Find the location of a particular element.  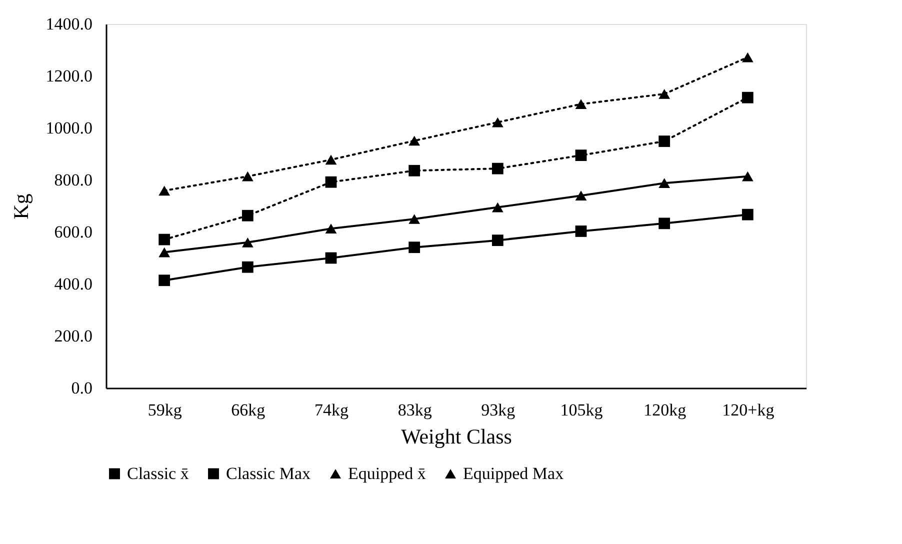

y-tick-label: 600.0 is located at coordinates (73, 232).